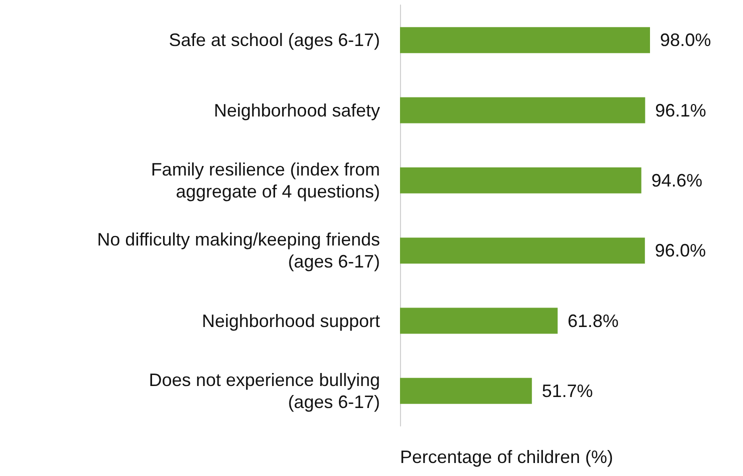 Image resolution: width=743 pixels, height=476 pixels. I want to click on y-tick-label: Does not experience bullying (ages 6-17), so click(264, 391).